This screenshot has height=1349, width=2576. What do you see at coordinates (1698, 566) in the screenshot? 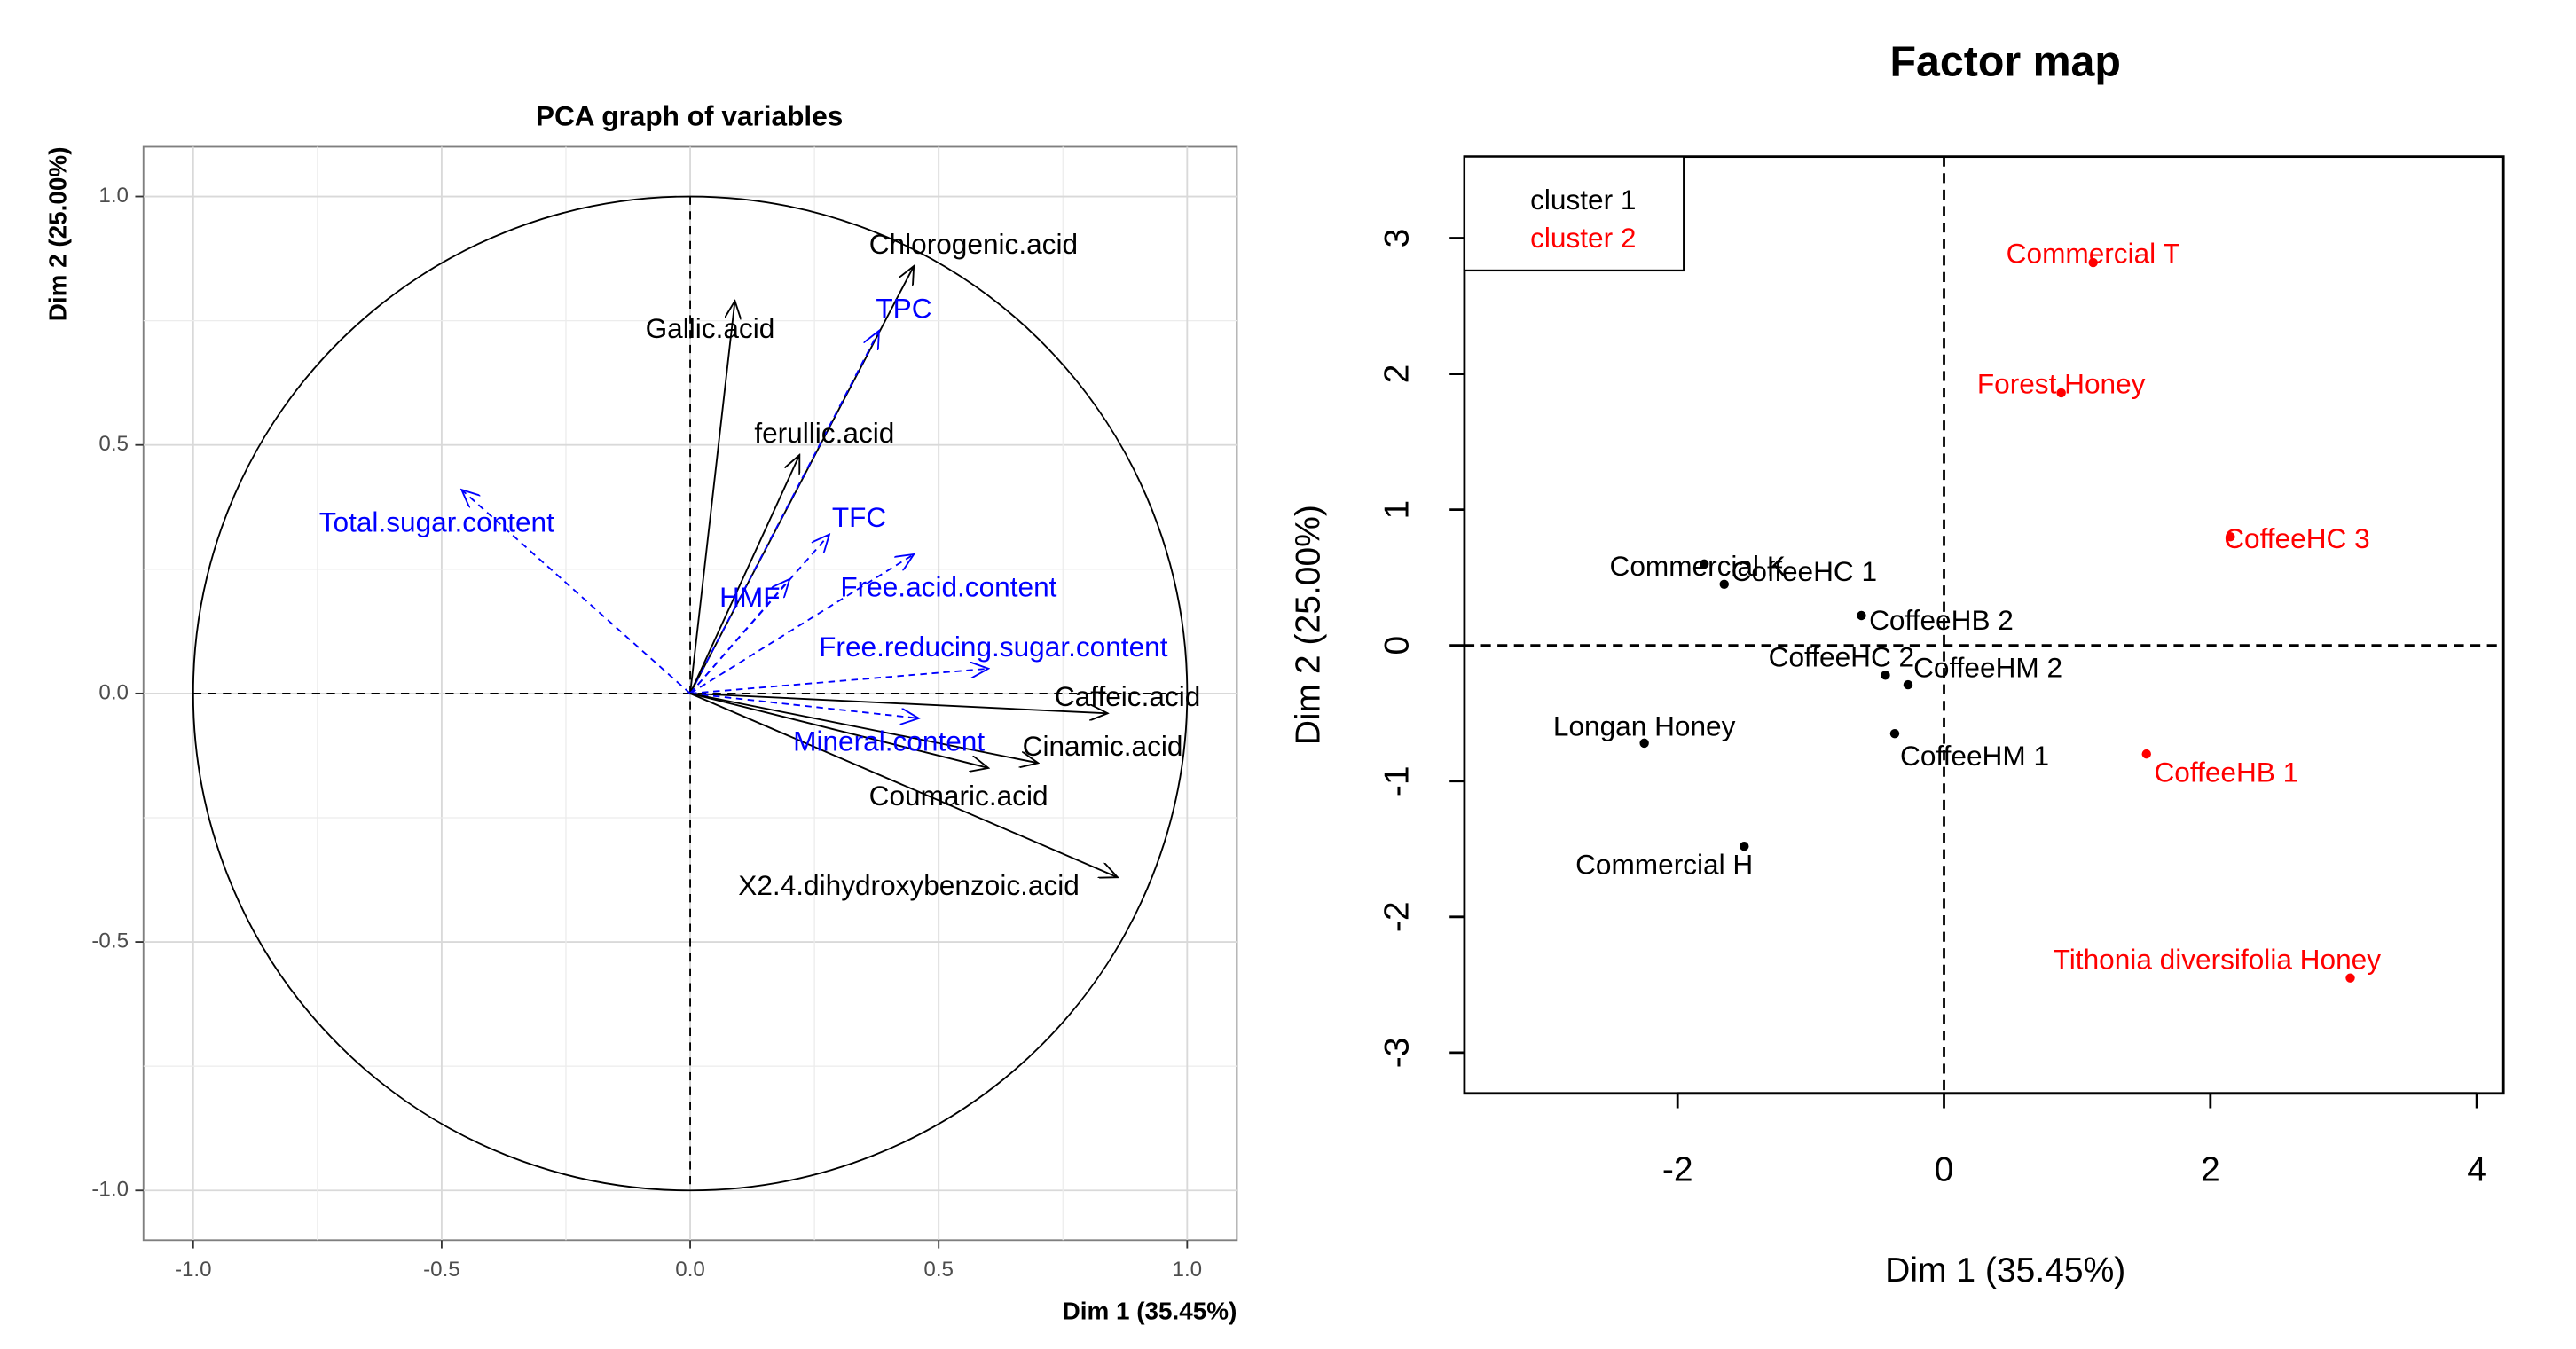
I see `point-label-commercial-k: Commercial K` at bounding box center [1698, 566].